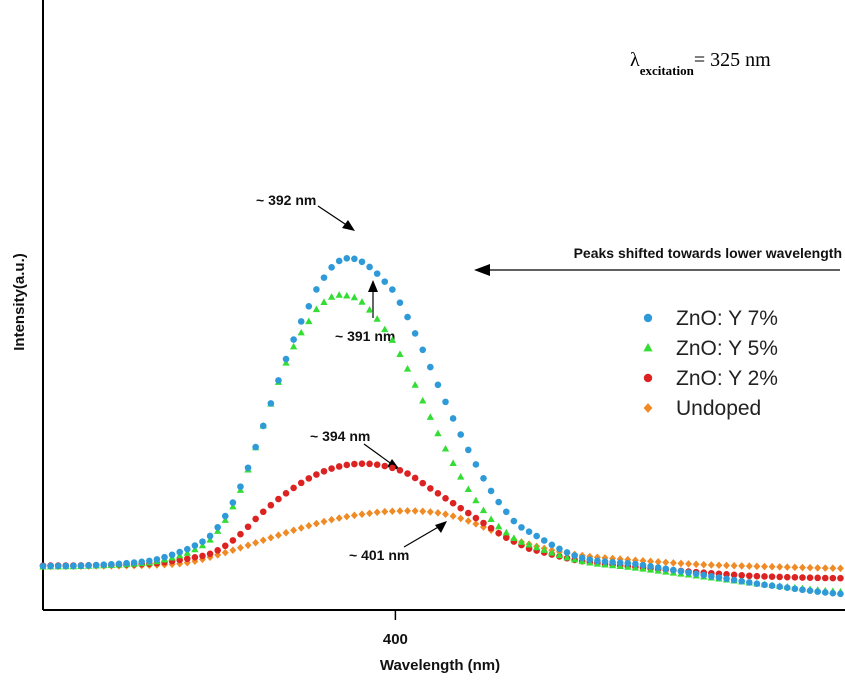 Image resolution: width=845 pixels, height=680 pixels. Describe the element at coordinates (441, 540) in the screenshot. I see `series-undoped` at that location.